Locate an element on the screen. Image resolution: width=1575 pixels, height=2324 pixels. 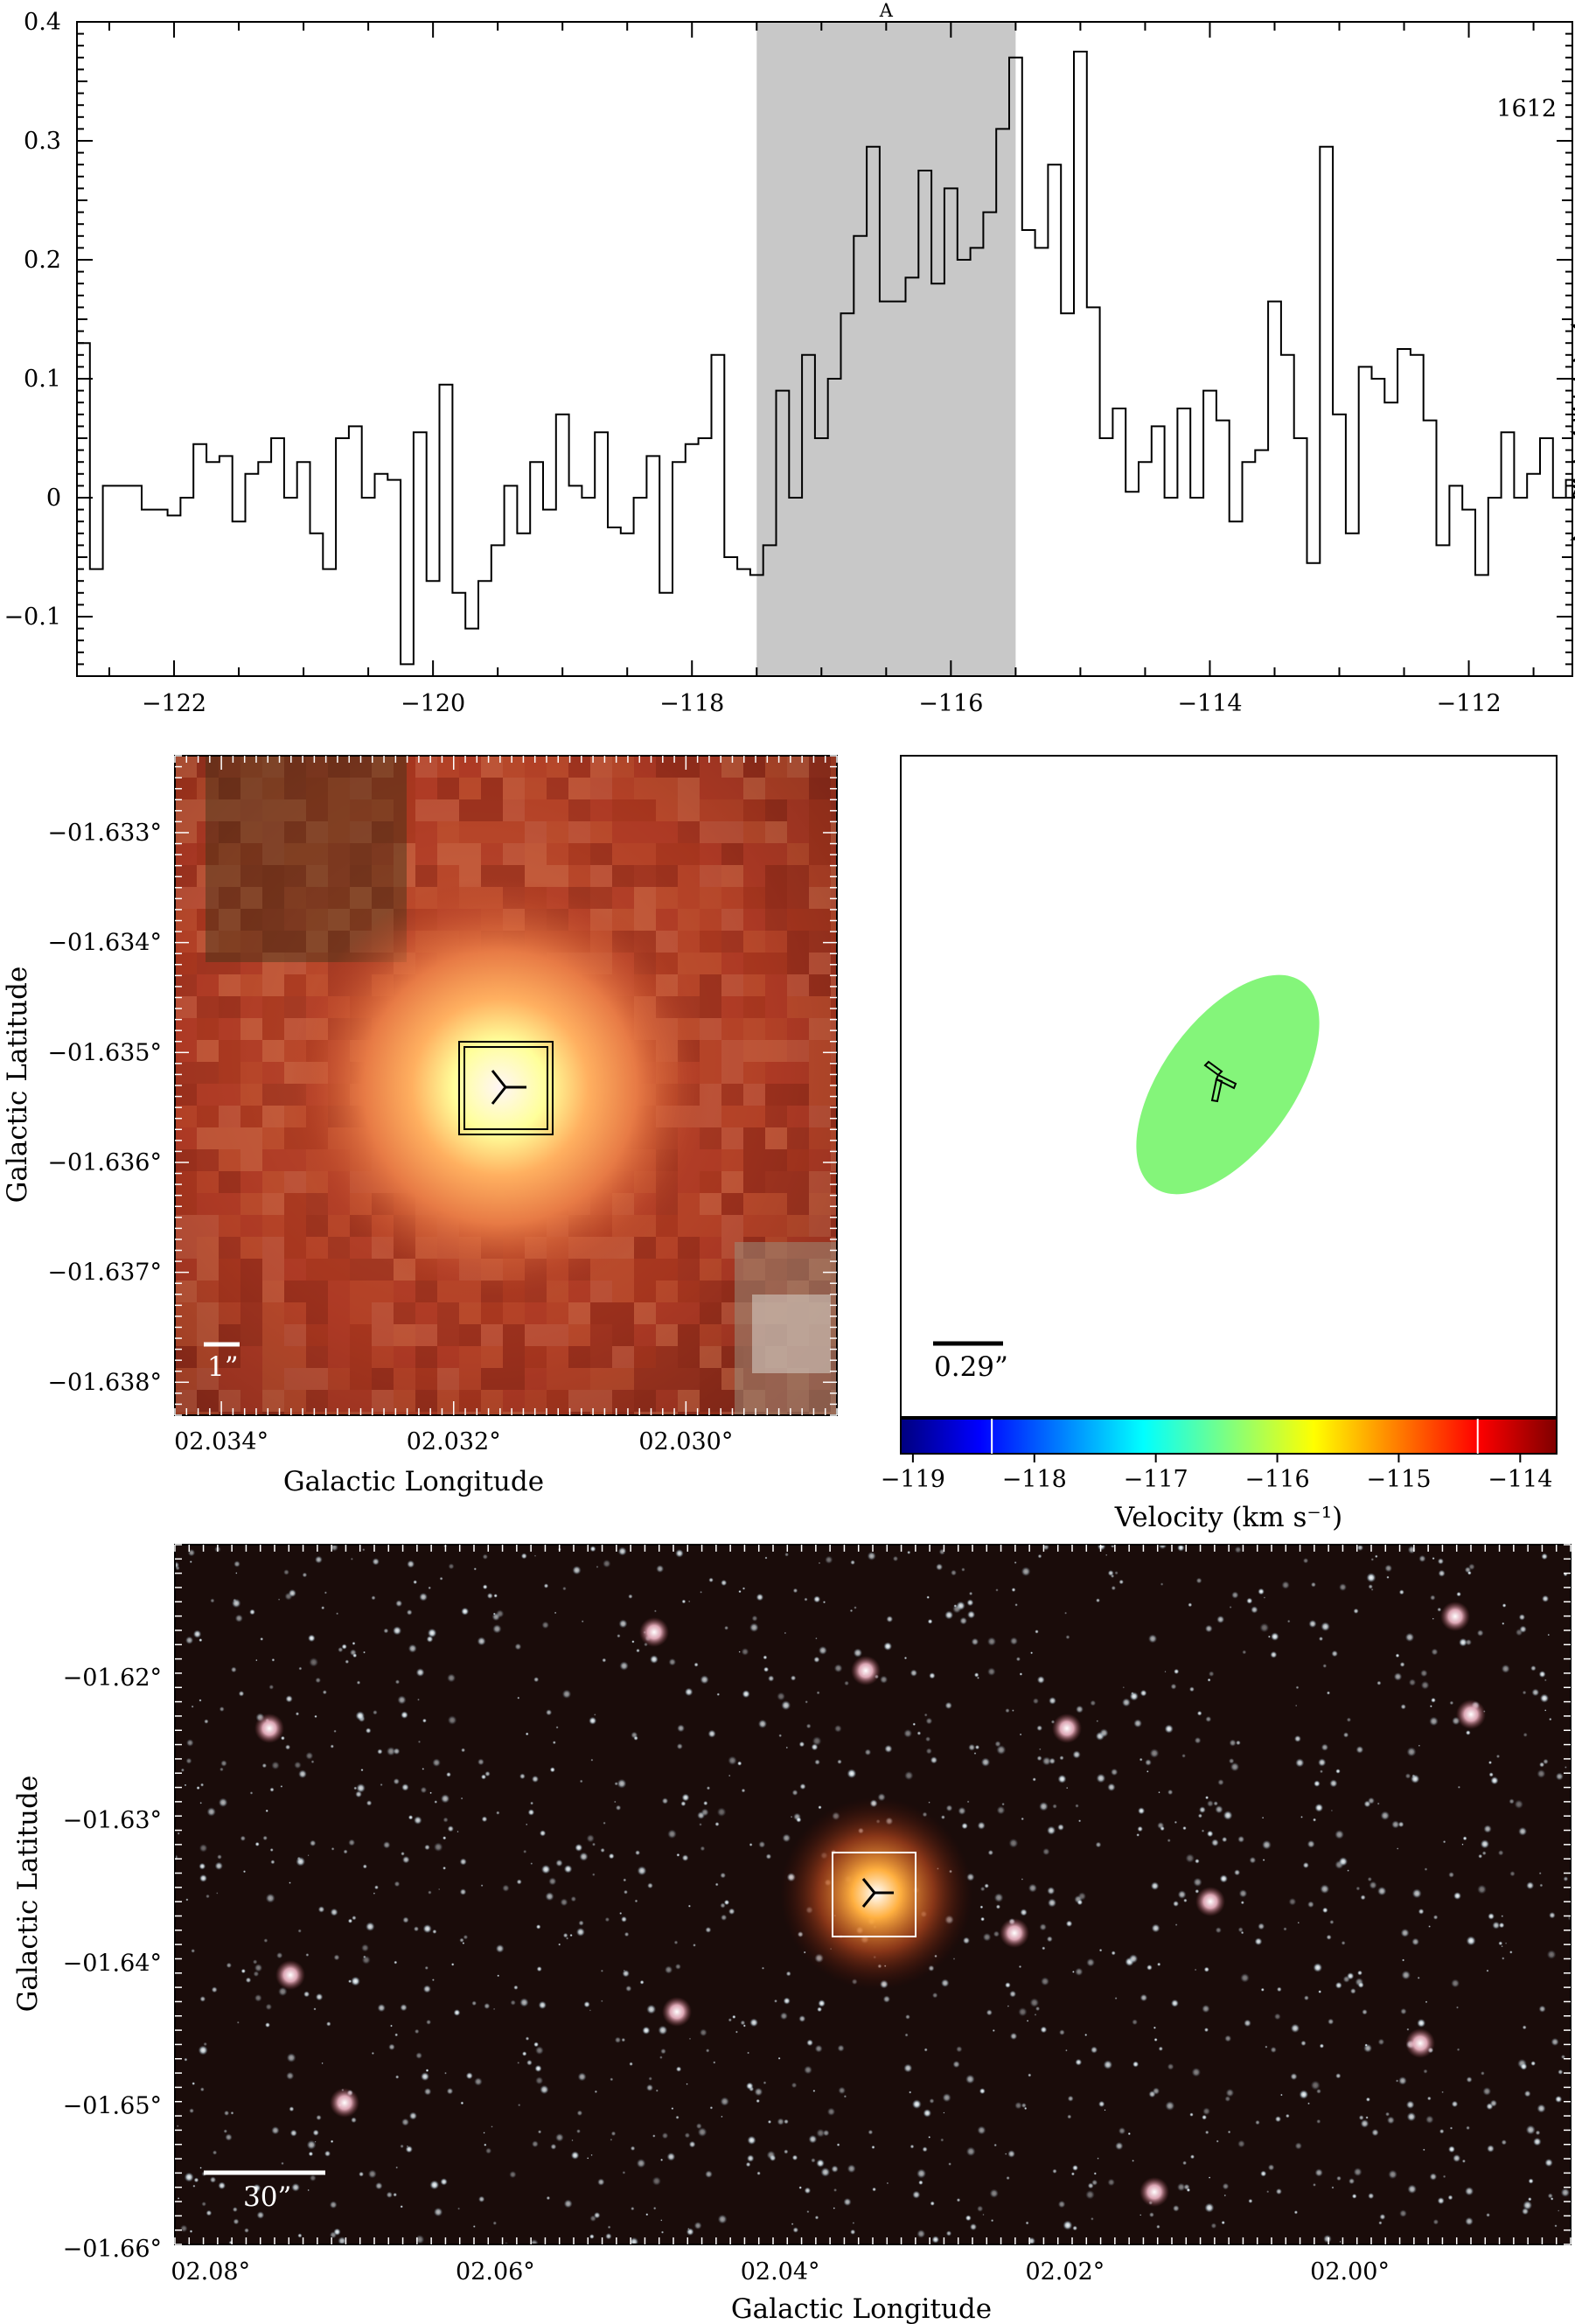
spectrum-y-tick-label: −0.1 is located at coordinates (32, 617).